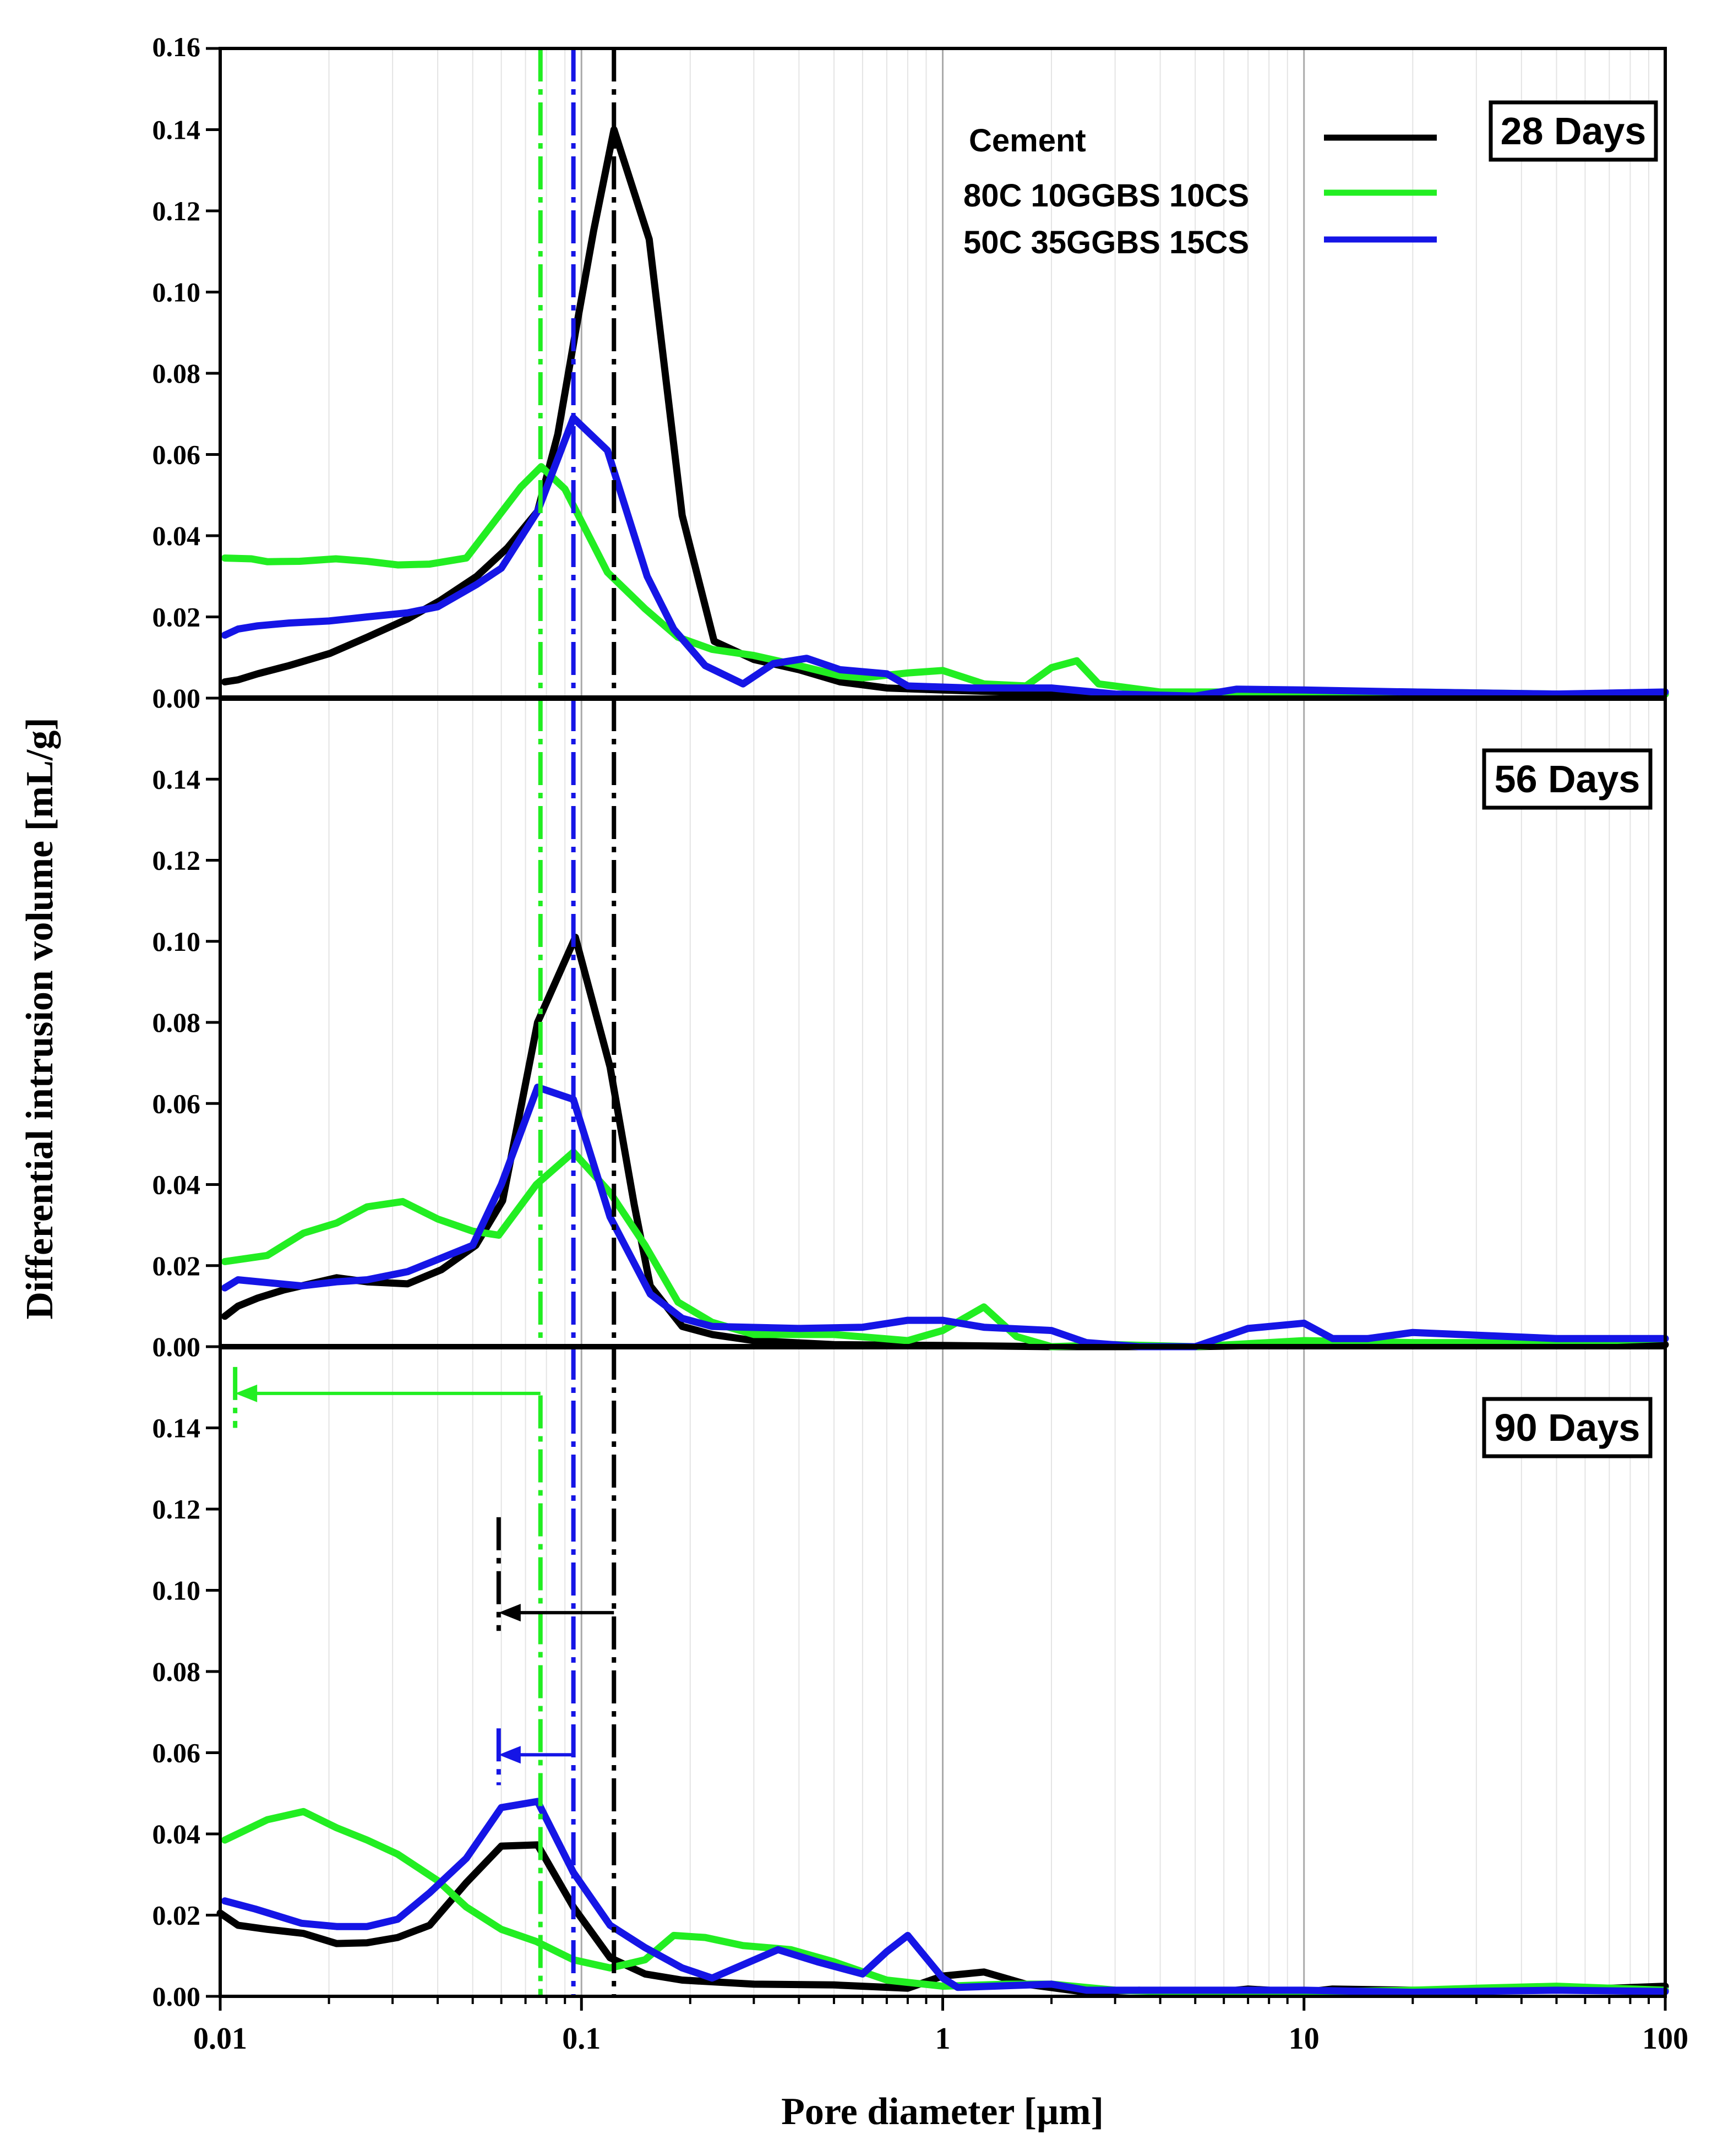 This screenshot has width=1717, height=2156. I want to click on y-axis-title: Differential intrusion volume [mL/g], so click(40, 1018).